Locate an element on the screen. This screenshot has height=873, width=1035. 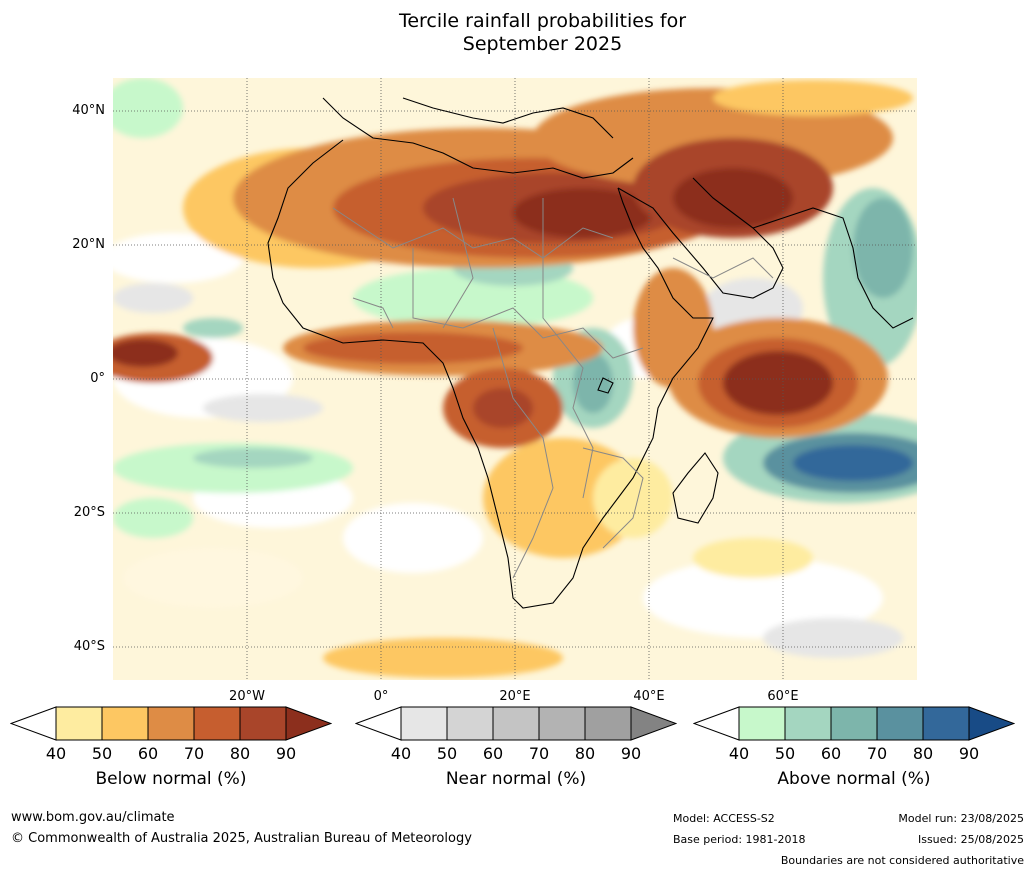
below-tick-80: 80 is located at coordinates (240, 753).